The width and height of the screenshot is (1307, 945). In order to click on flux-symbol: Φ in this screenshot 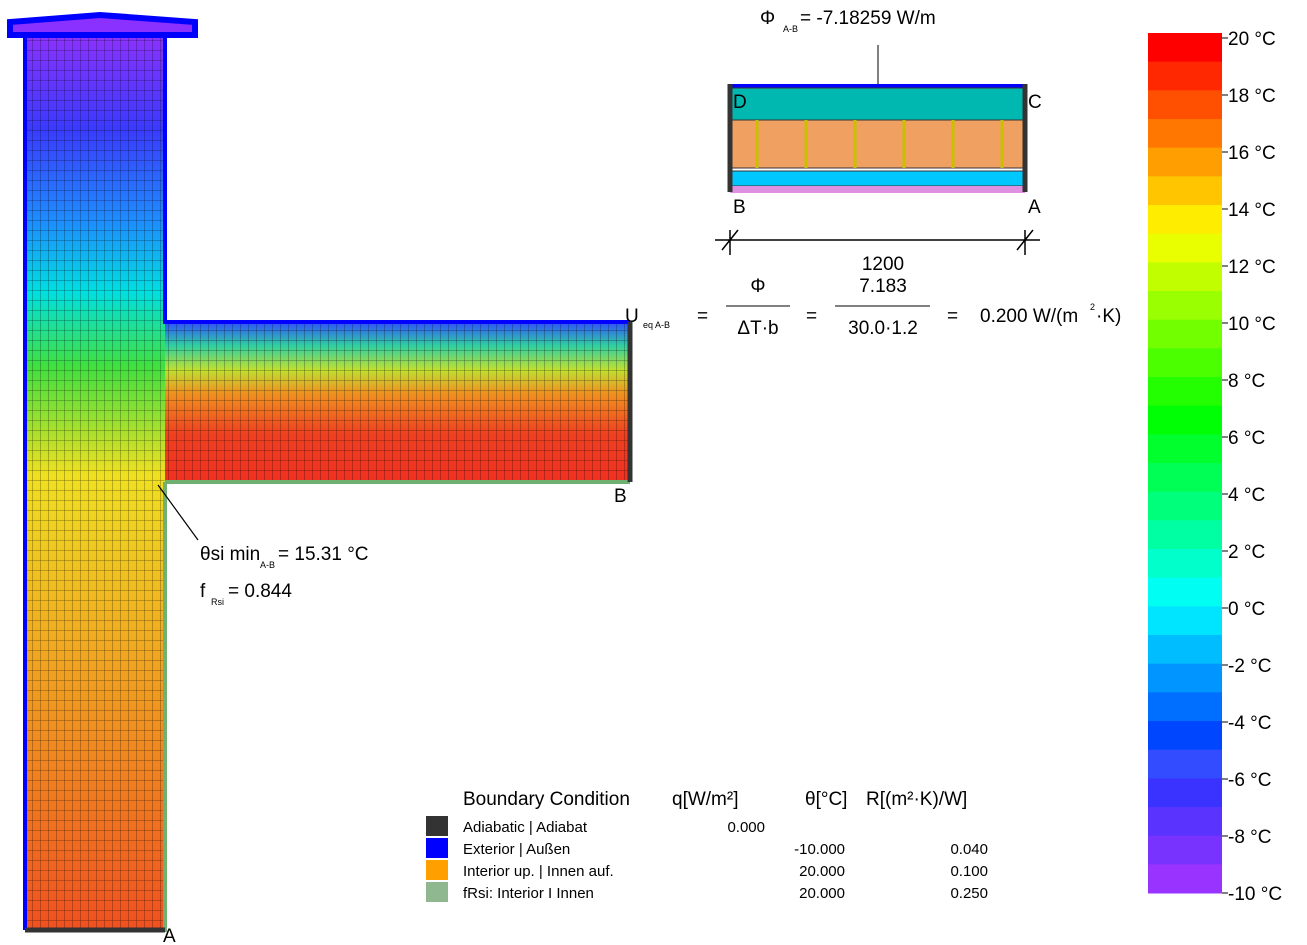, I will do `click(767, 18)`.